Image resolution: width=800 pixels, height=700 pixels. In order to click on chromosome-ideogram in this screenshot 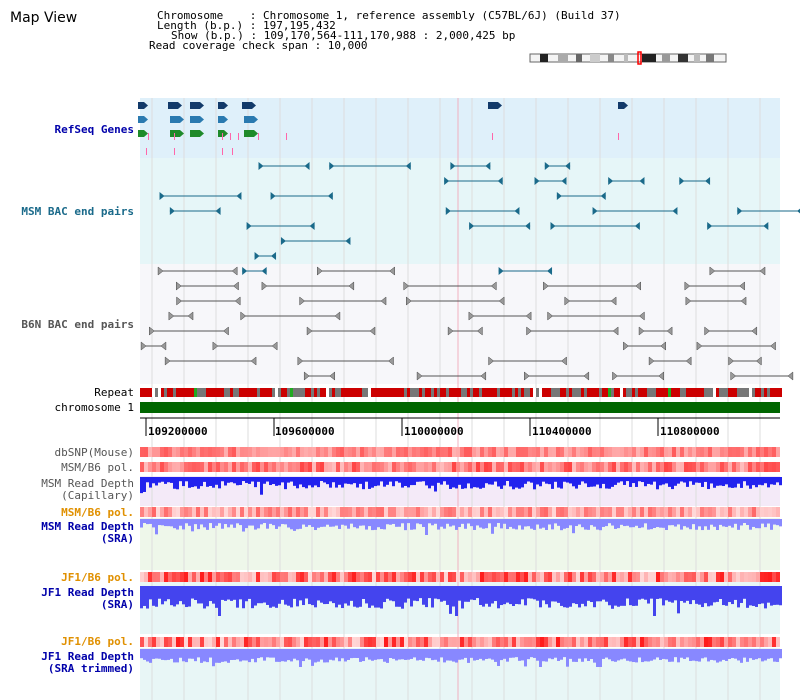, I will do `click(628, 58)`.